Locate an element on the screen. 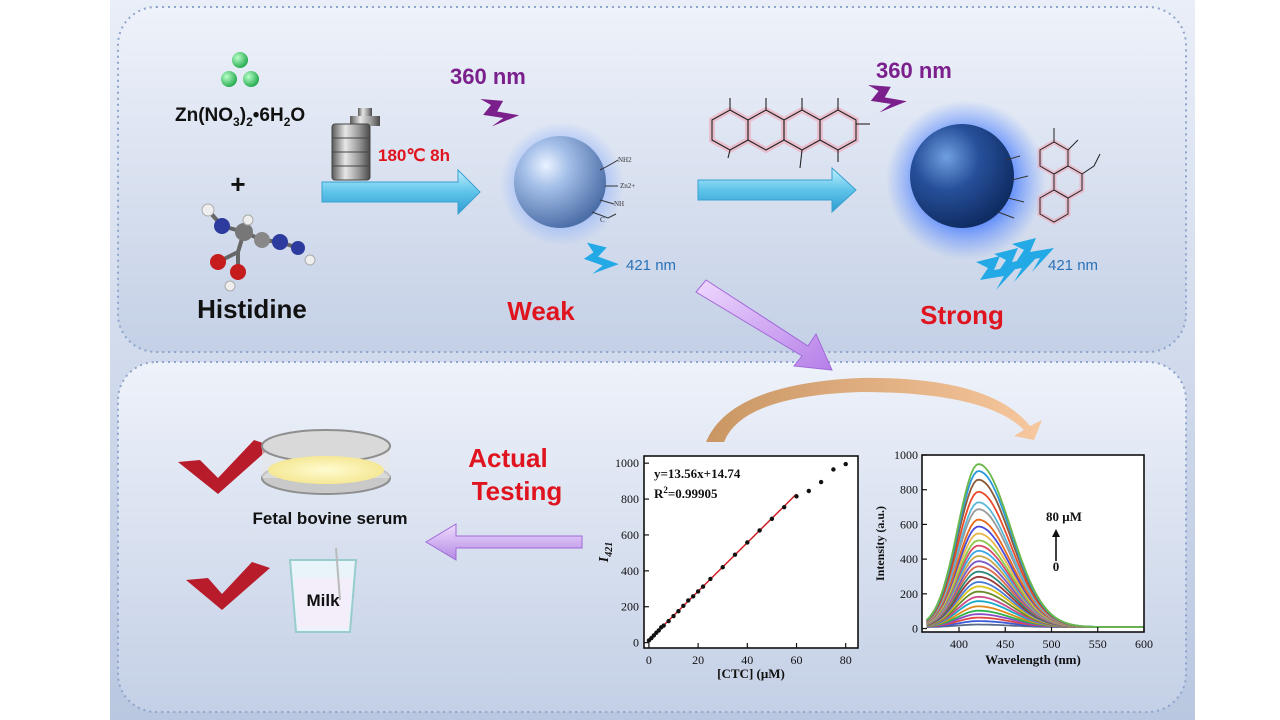 This screenshot has height=720, width=1280. surface-label-2: Zn2+ is located at coordinates (627, 186).